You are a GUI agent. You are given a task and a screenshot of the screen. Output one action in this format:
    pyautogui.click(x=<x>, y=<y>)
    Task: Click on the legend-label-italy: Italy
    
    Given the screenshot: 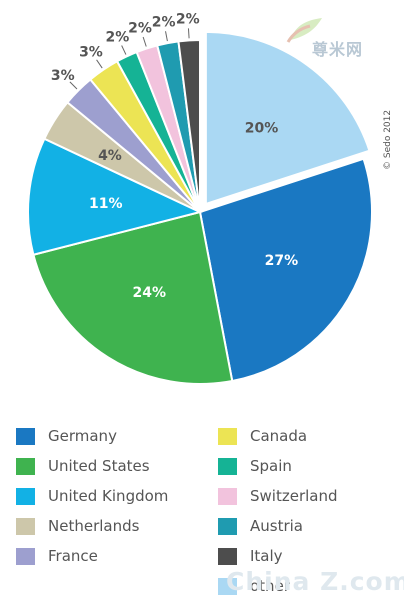 What is the action you would take?
    pyautogui.click(x=266, y=556)
    